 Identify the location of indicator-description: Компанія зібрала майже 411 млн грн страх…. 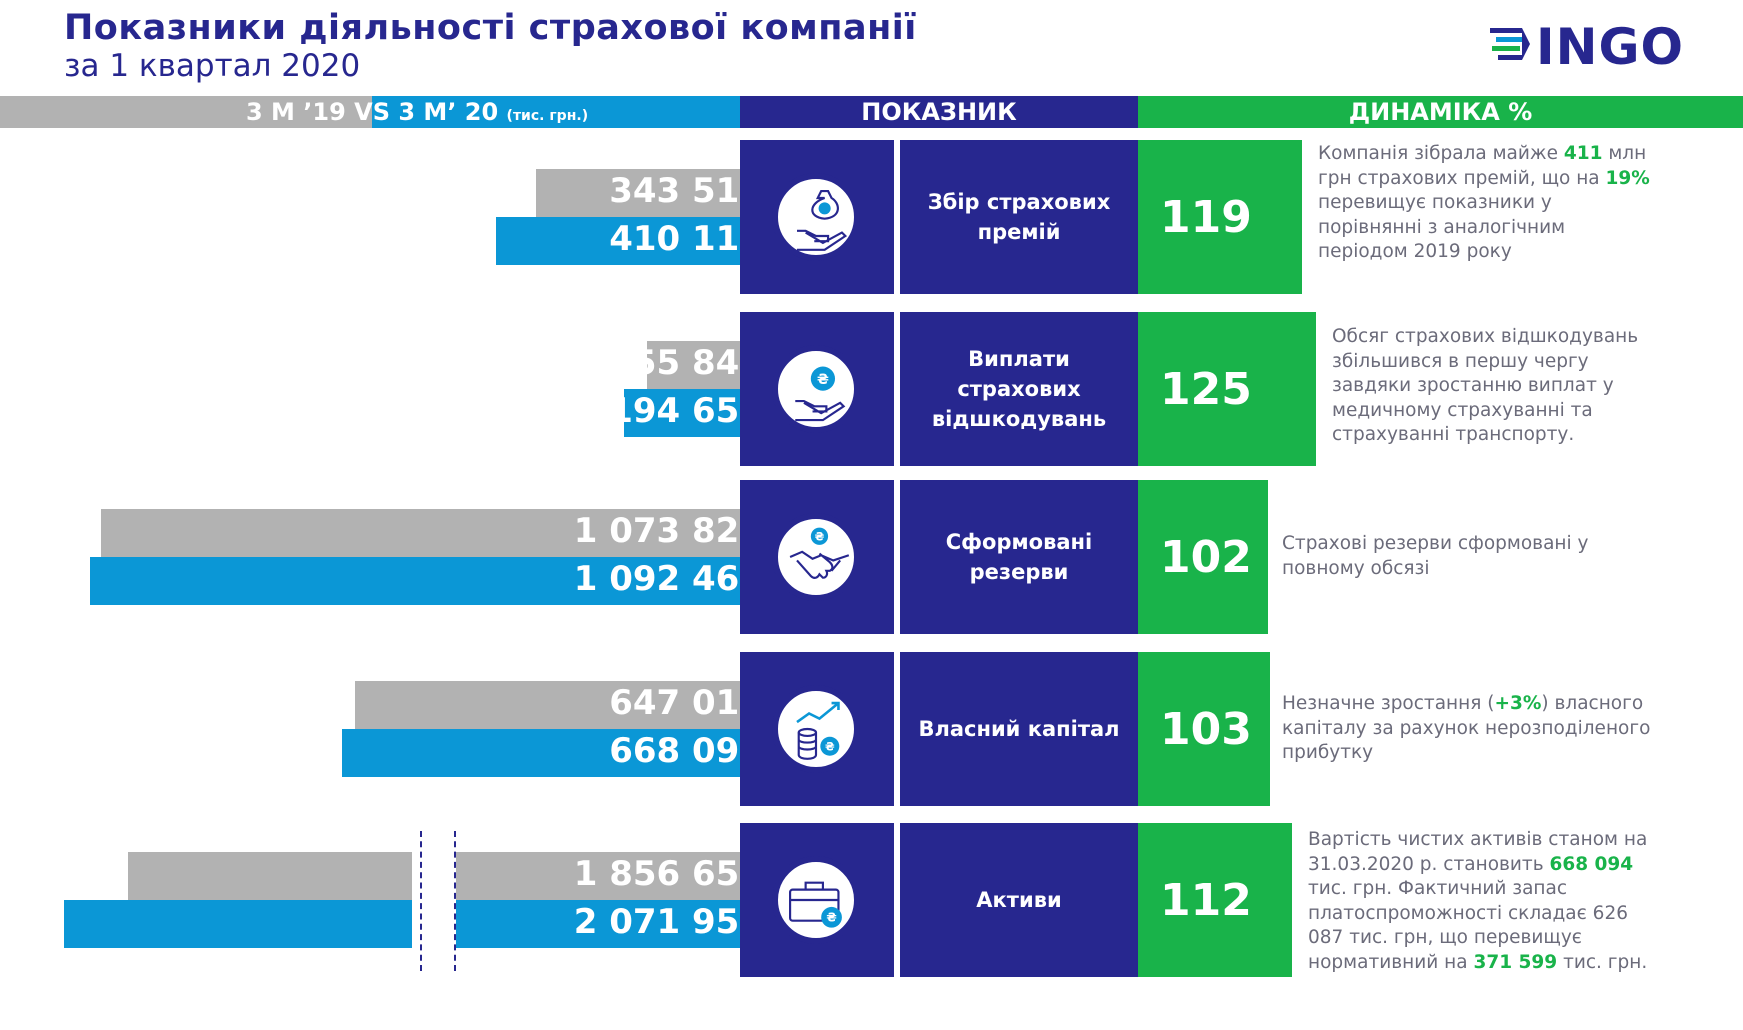
(1489, 203).